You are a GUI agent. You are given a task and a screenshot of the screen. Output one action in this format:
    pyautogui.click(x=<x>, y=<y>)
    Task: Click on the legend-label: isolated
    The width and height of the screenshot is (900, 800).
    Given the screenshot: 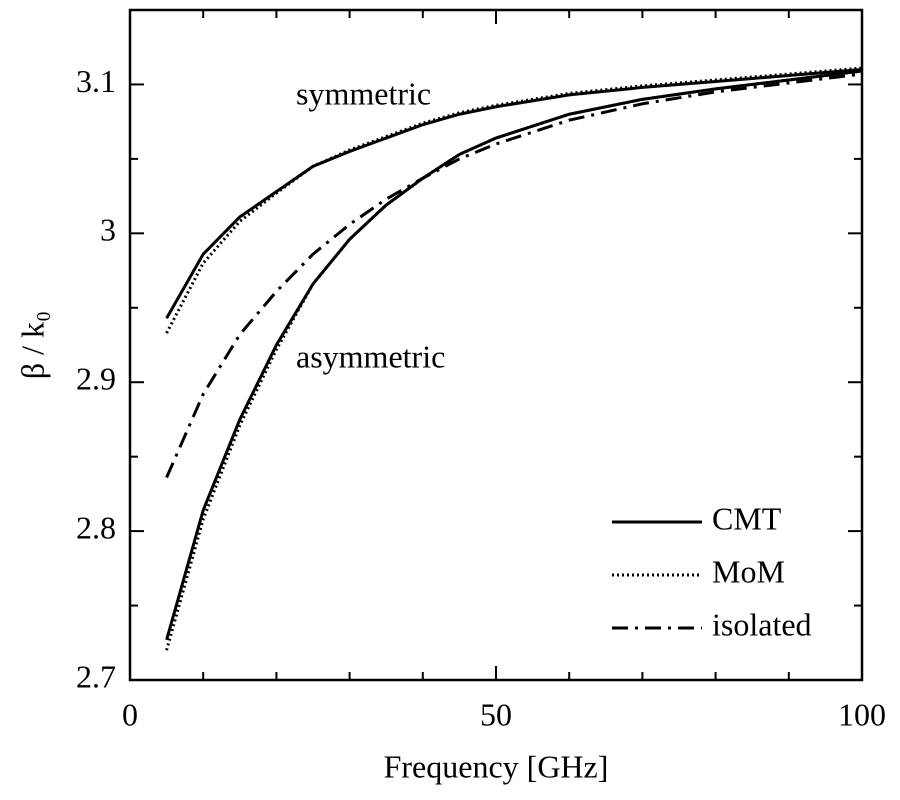 What is the action you would take?
    pyautogui.click(x=762, y=624)
    